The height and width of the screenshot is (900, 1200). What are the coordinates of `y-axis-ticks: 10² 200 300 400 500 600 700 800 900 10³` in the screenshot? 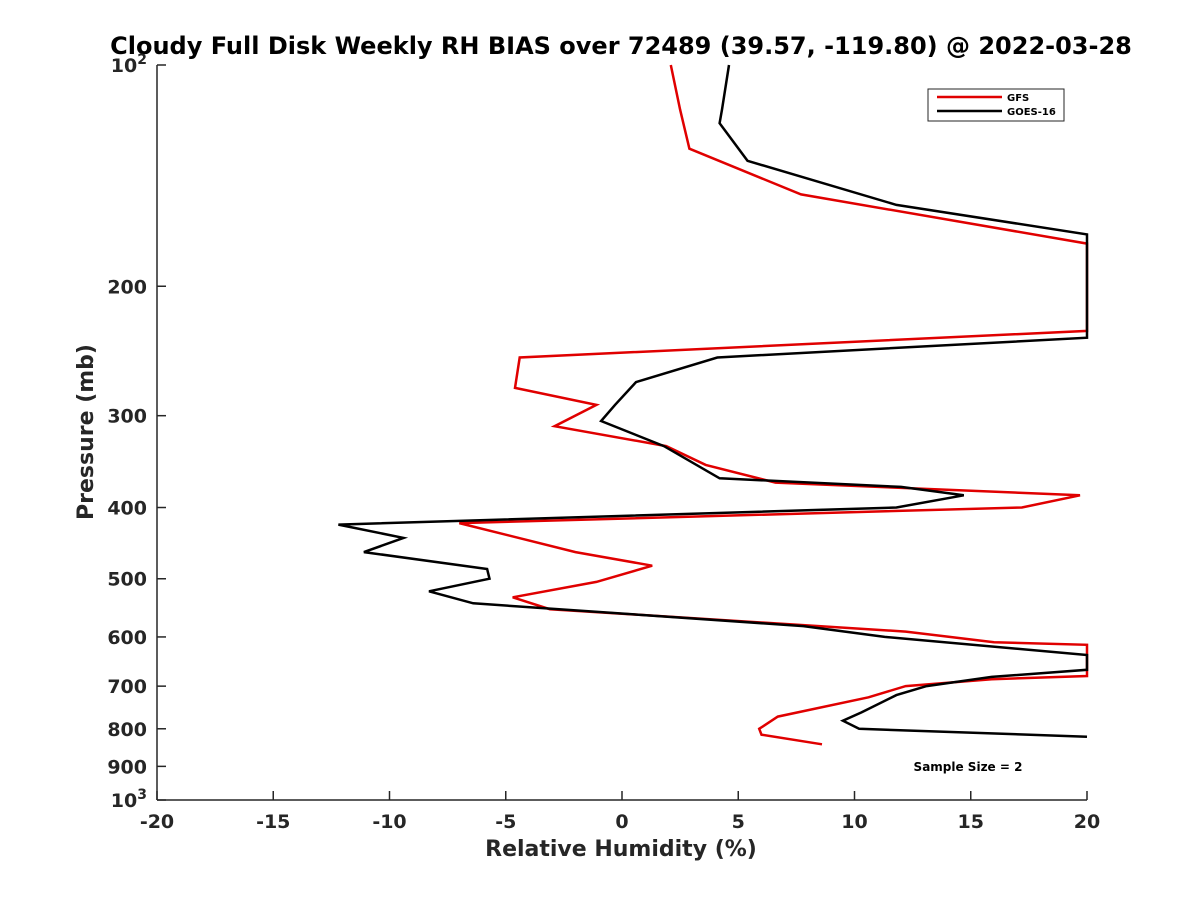 It's located at (136, 432).